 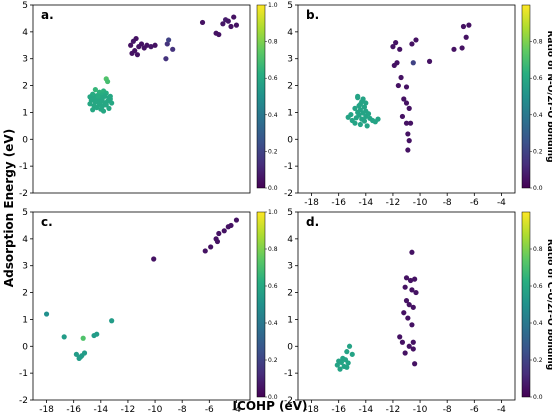 I want to click on x-axis-label: ICOHP (eV), so click(x=270, y=406).